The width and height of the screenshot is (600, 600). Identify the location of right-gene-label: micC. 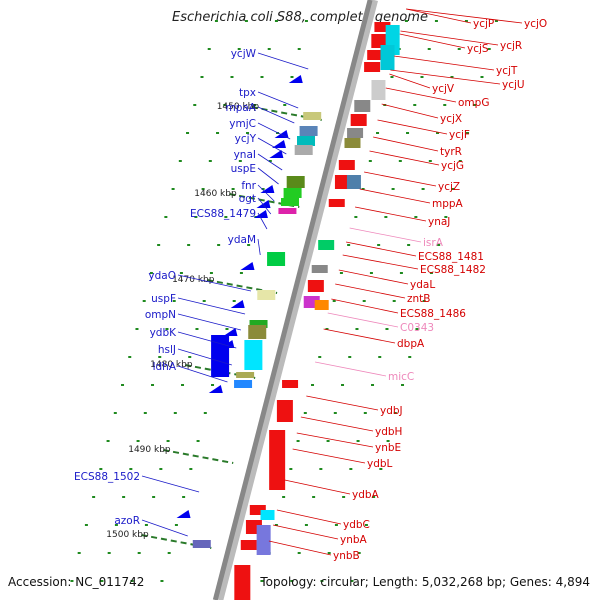
(401, 377).